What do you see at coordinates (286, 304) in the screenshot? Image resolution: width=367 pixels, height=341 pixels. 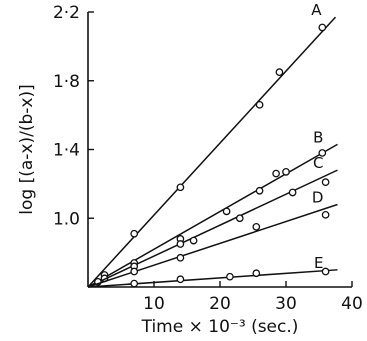 I see `x-tick-label: 30` at bounding box center [286, 304].